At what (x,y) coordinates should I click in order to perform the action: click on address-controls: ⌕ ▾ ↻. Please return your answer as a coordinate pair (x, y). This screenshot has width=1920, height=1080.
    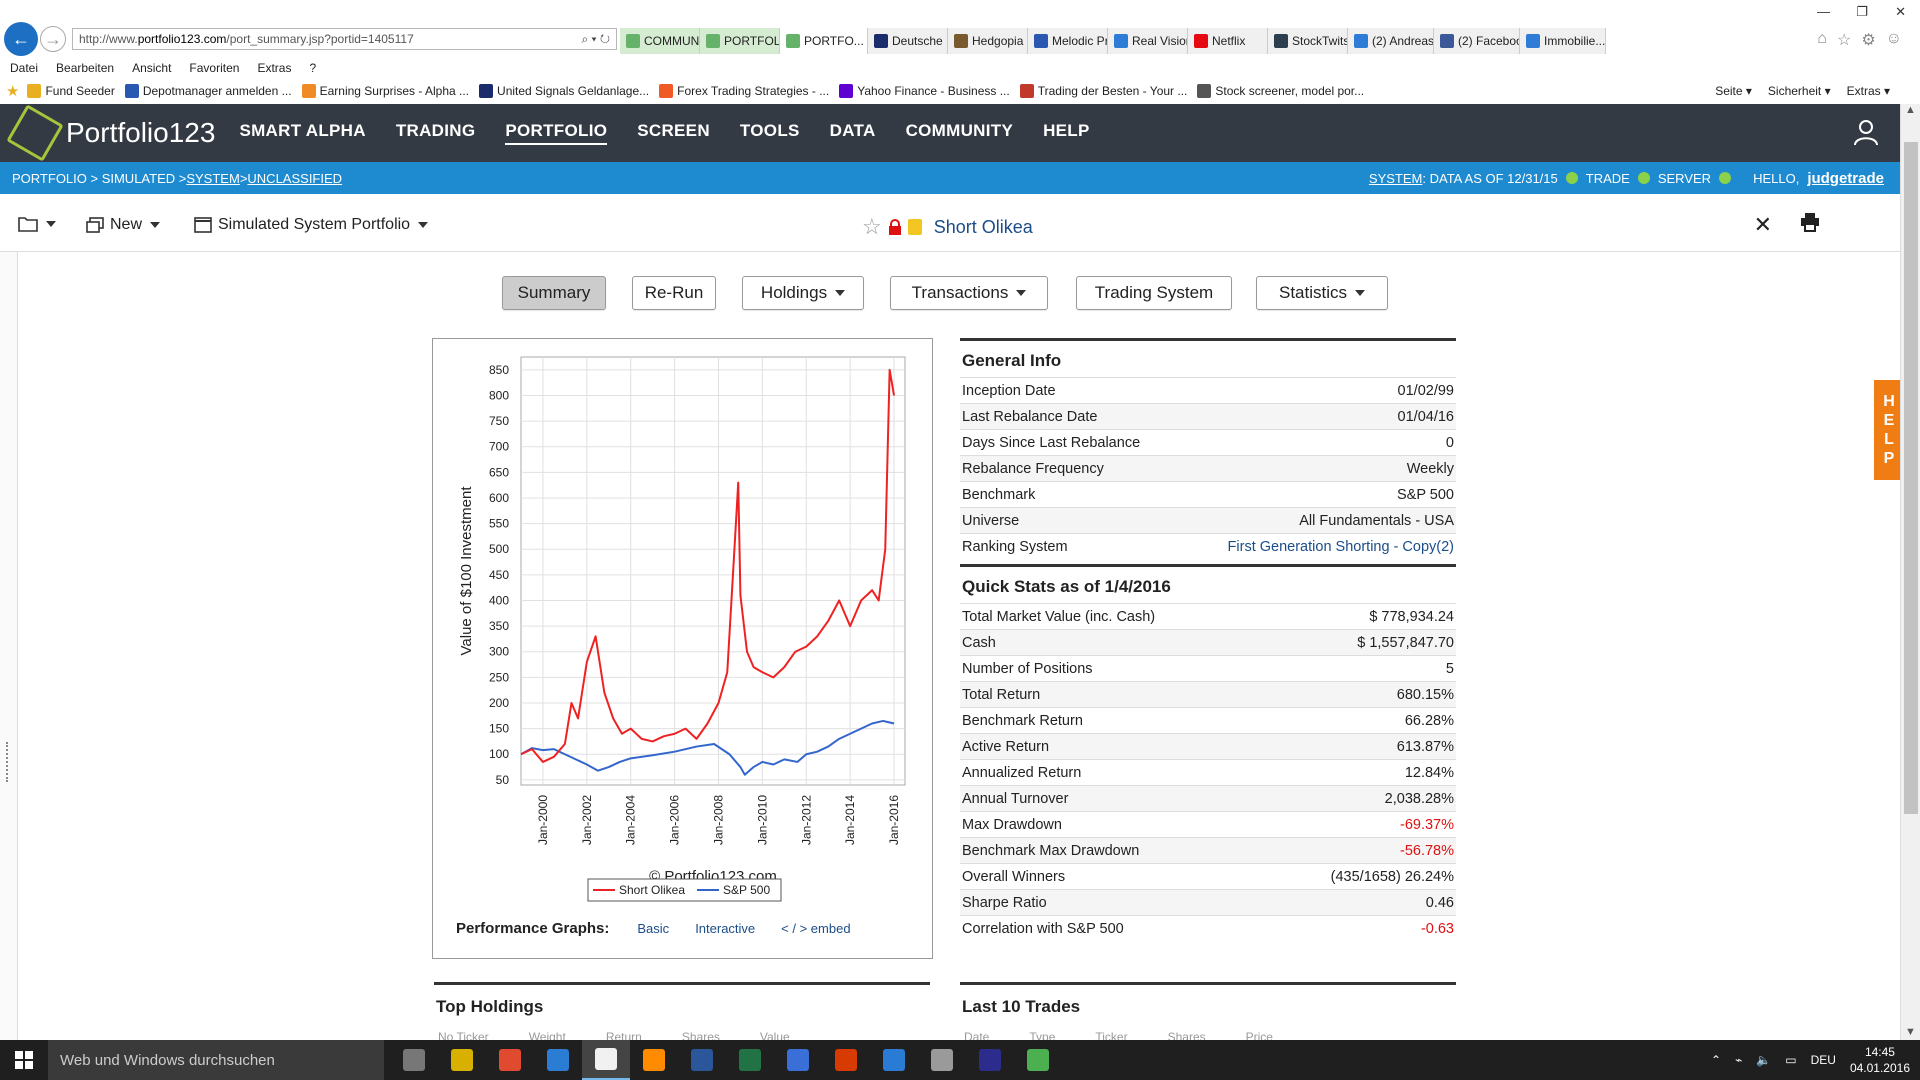
    Looking at the image, I should click on (595, 38).